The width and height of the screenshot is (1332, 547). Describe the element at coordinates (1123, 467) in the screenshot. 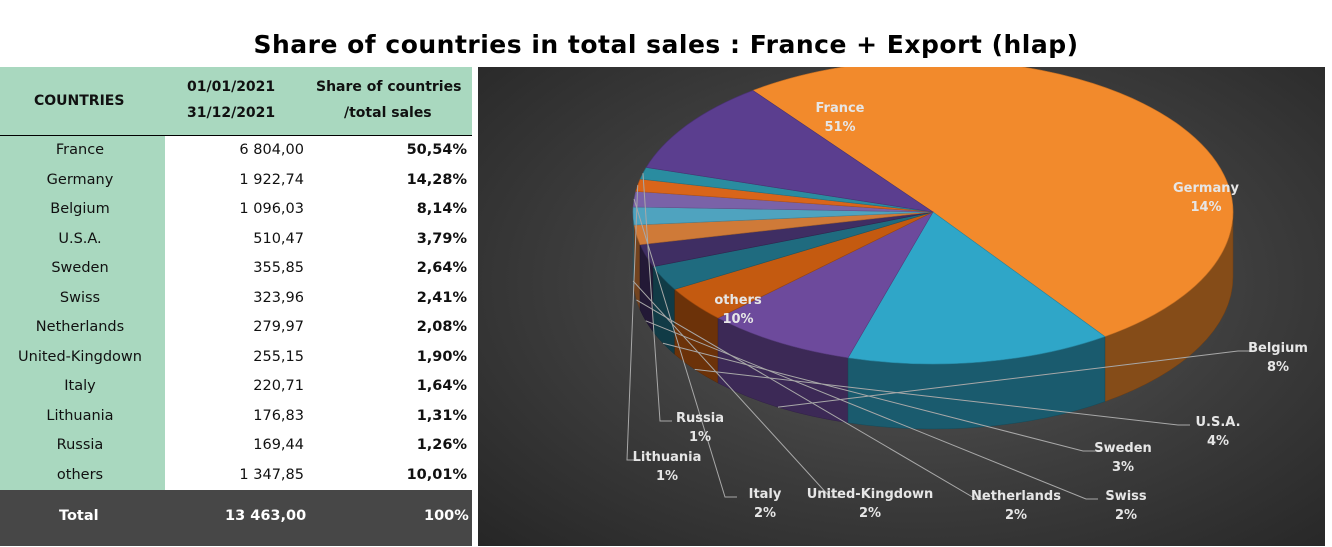

I see `slice-percent-label: 3%` at that location.